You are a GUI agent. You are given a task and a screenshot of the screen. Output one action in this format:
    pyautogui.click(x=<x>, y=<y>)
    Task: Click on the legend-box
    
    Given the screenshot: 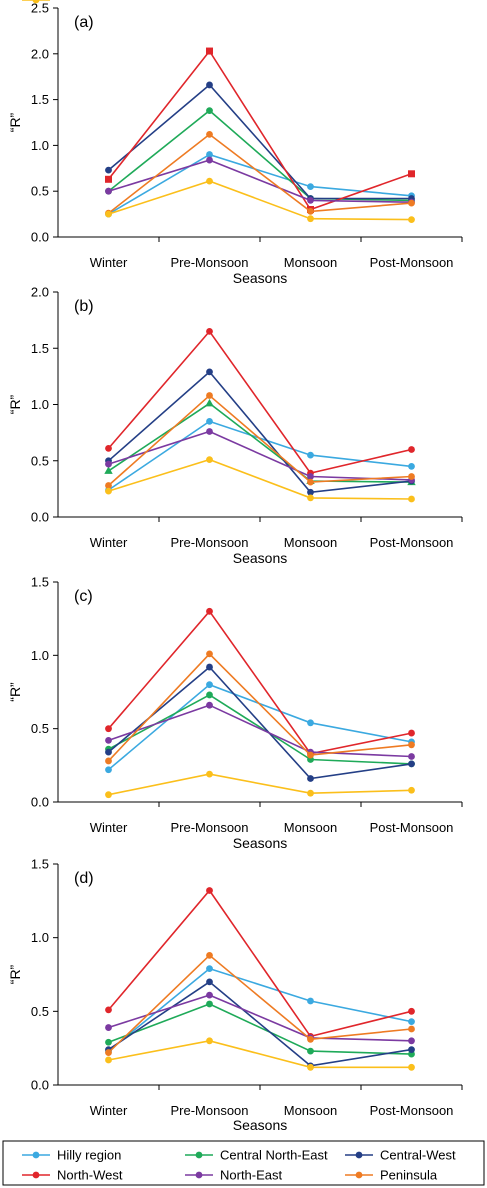 What is the action you would take?
    pyautogui.click(x=243, y=1163)
    